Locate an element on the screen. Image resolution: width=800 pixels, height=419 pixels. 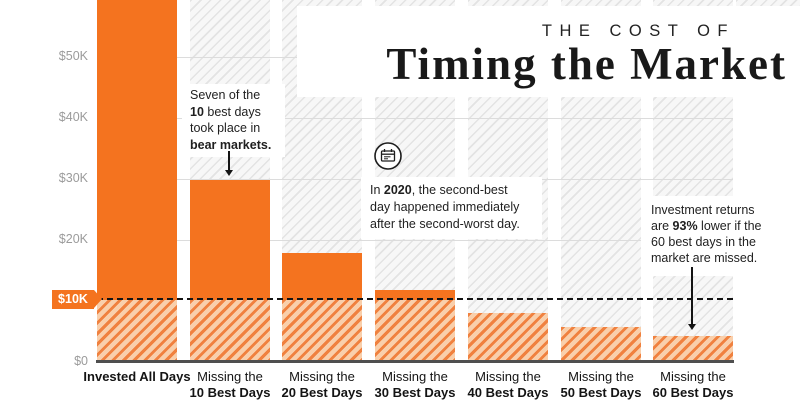
bar-missing-the-40-best-days is located at coordinates (508, 337).